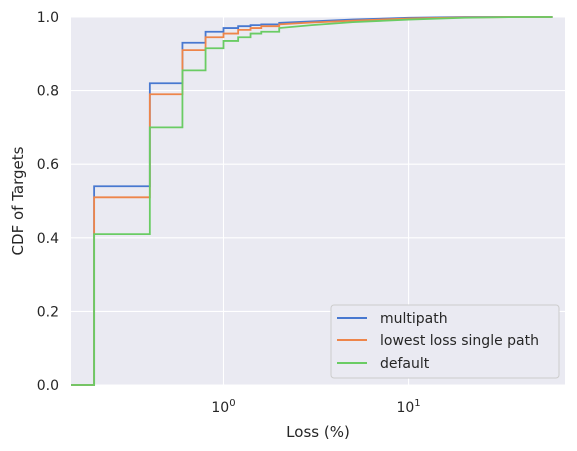  I want to click on x-tick-label: 10⁰, so click(223, 407).